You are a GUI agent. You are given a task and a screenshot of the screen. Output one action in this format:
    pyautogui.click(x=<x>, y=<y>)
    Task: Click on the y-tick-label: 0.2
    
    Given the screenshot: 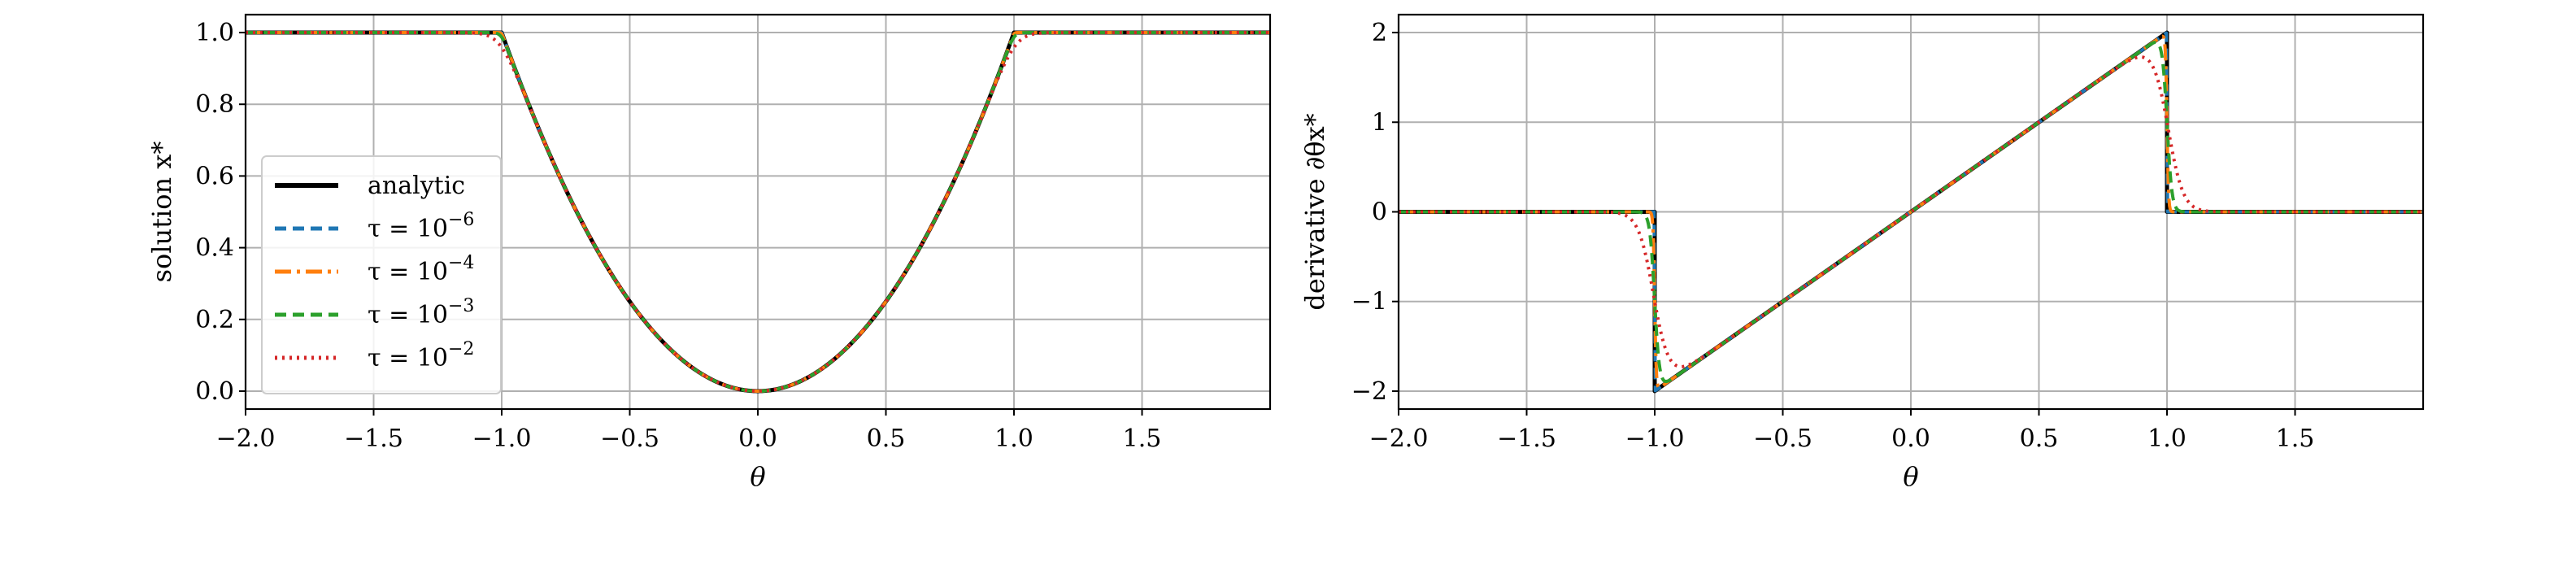 What is the action you would take?
    pyautogui.click(x=215, y=320)
    